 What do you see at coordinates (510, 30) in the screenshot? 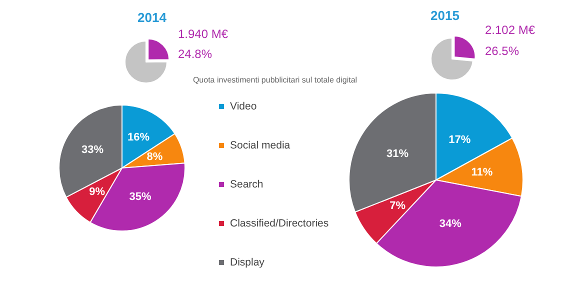
I see `text: 2.102 M€` at bounding box center [510, 30].